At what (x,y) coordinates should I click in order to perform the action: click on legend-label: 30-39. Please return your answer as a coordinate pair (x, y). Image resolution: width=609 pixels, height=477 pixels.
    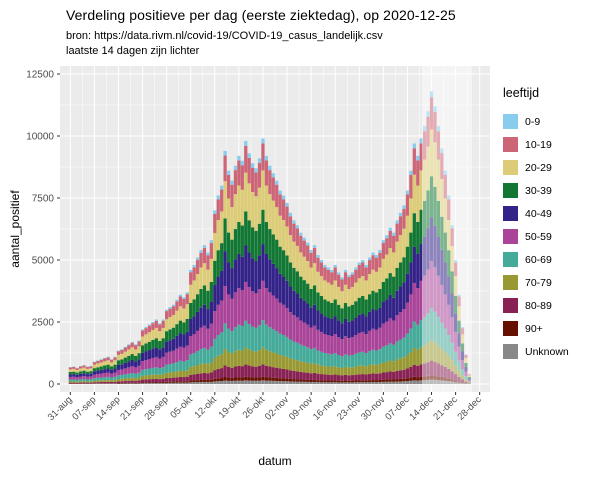
    Looking at the image, I should click on (538, 190).